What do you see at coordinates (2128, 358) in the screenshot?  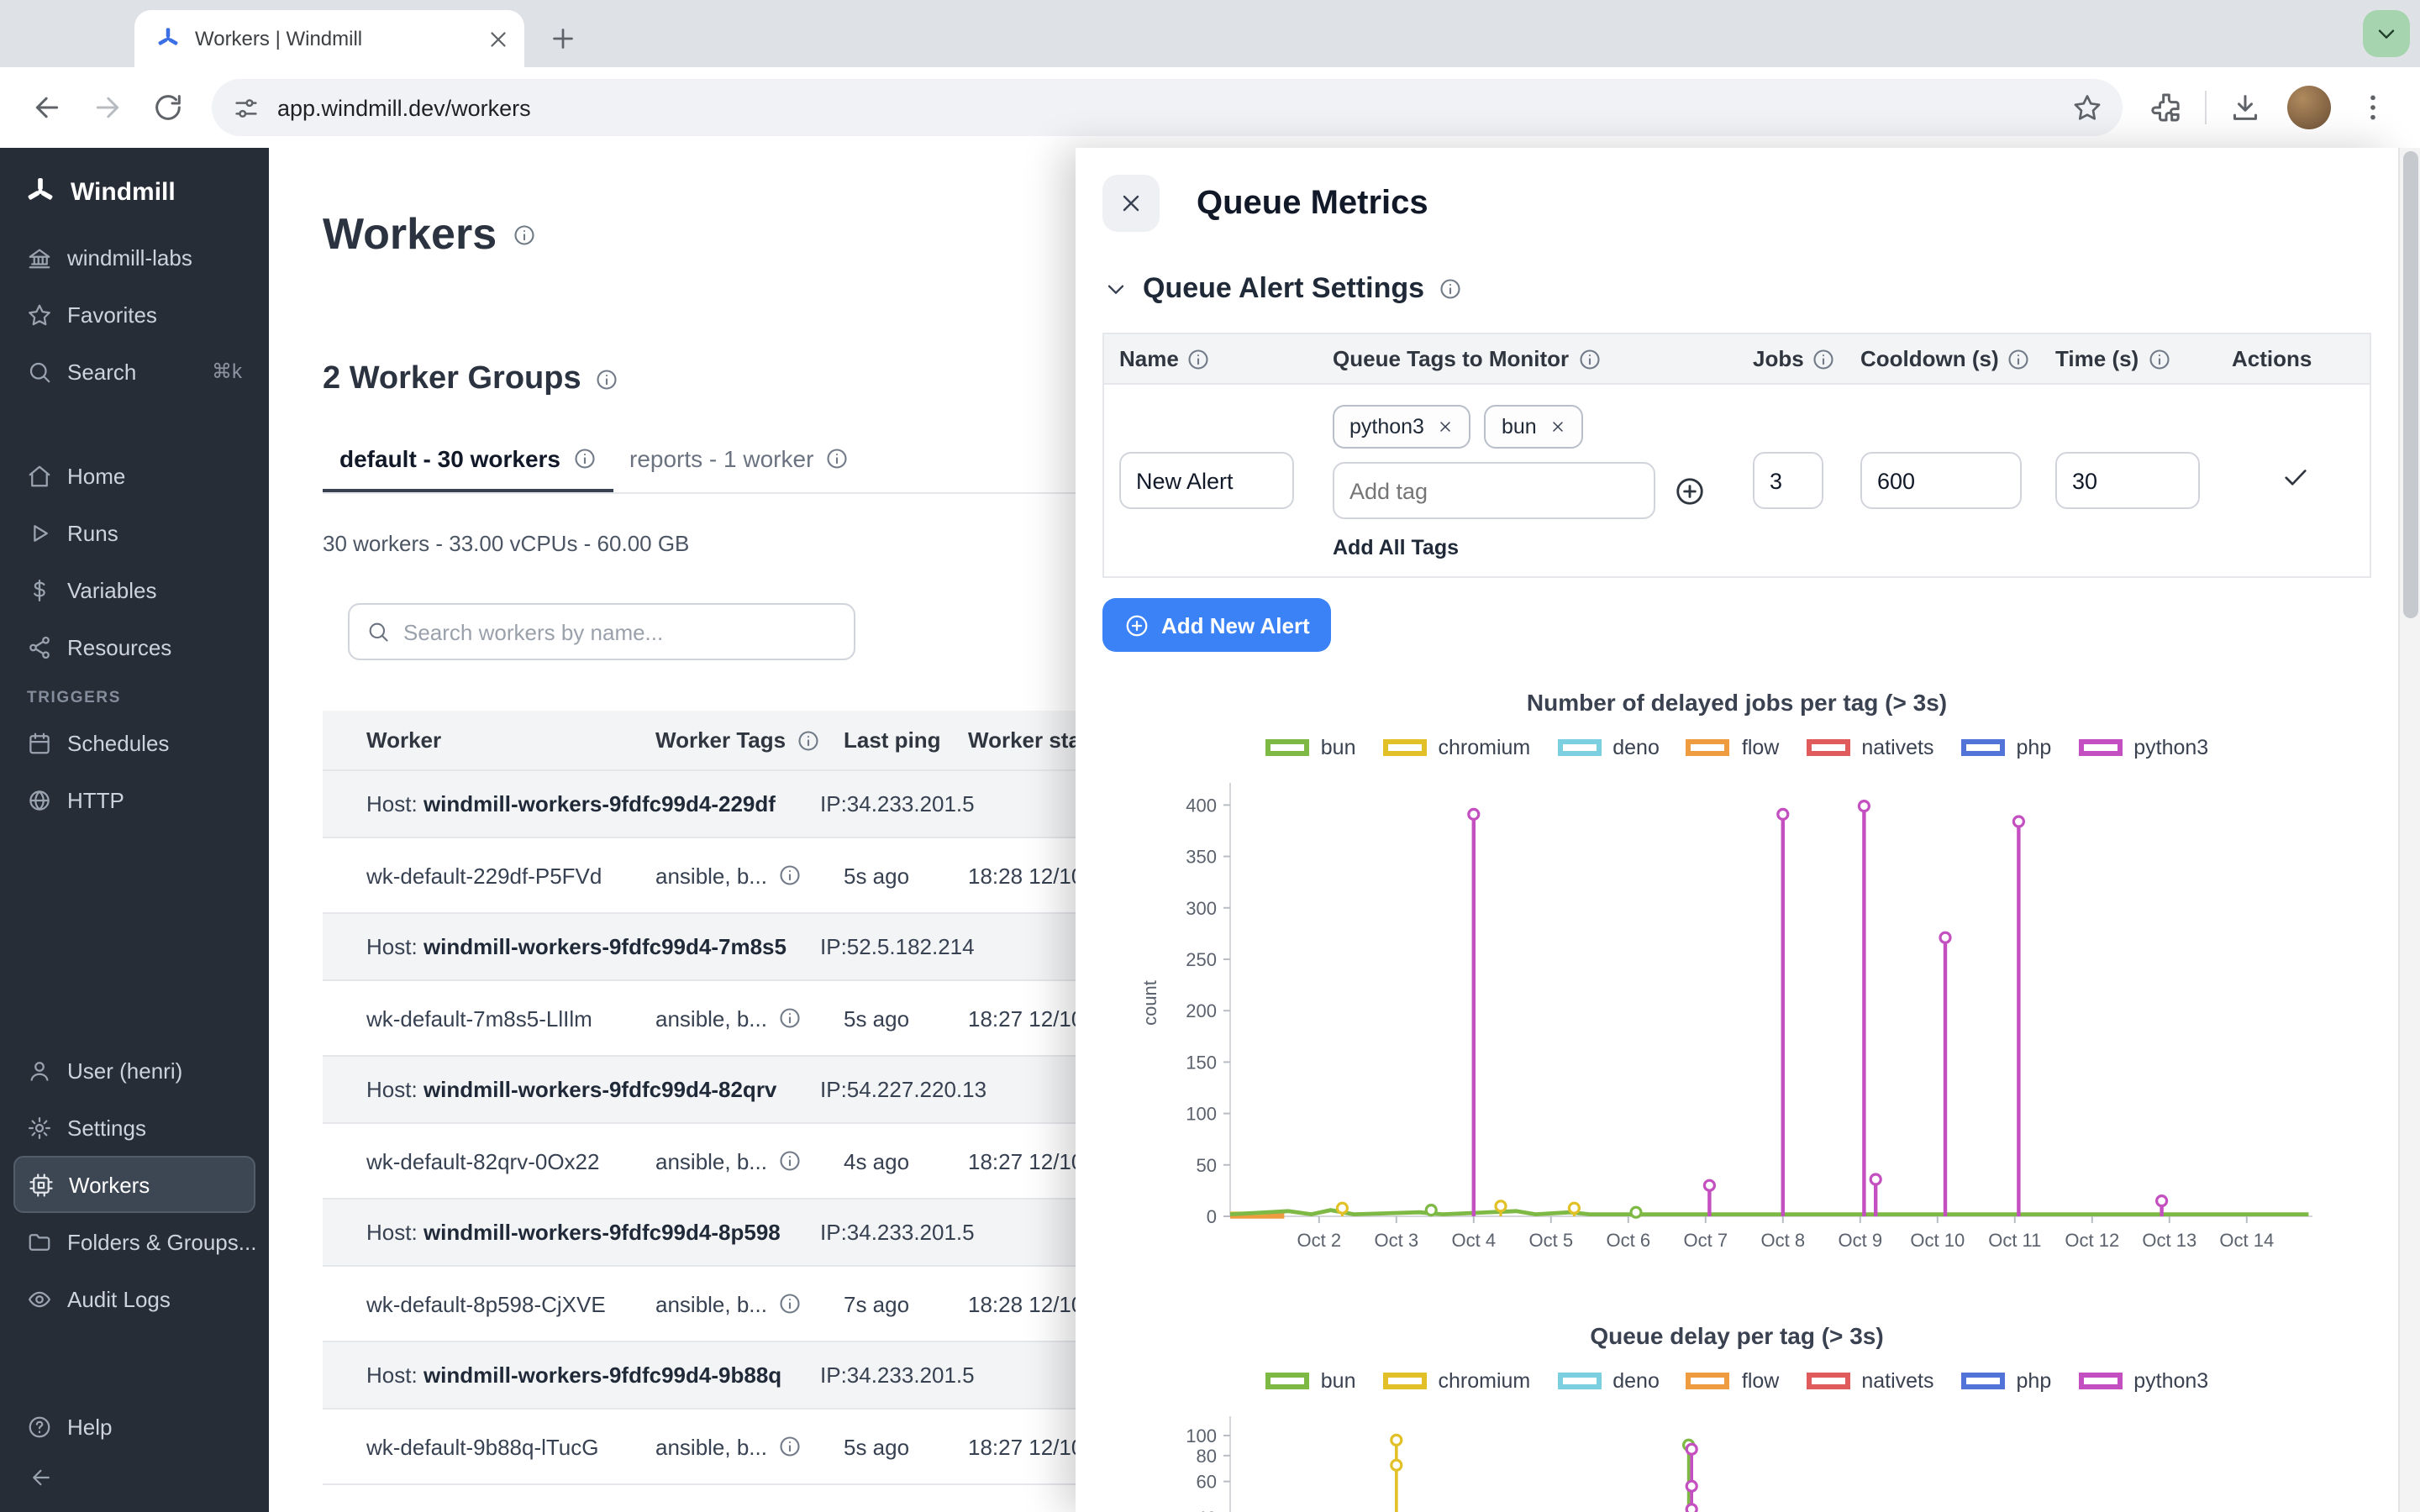 I see `col-time: Time (s)` at bounding box center [2128, 358].